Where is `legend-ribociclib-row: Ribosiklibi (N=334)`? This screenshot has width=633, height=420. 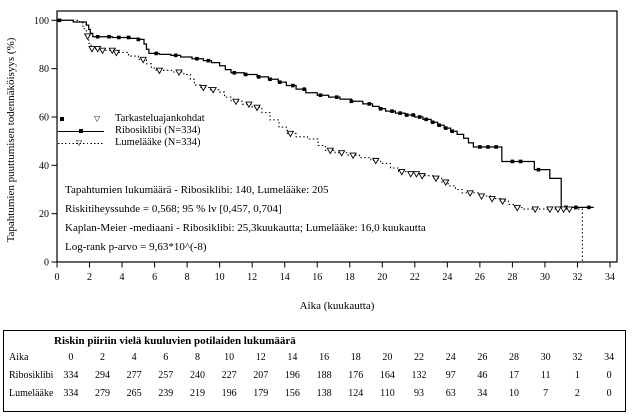
legend-ribociclib-row: Ribosiklibi (N=334) is located at coordinates (131, 131).